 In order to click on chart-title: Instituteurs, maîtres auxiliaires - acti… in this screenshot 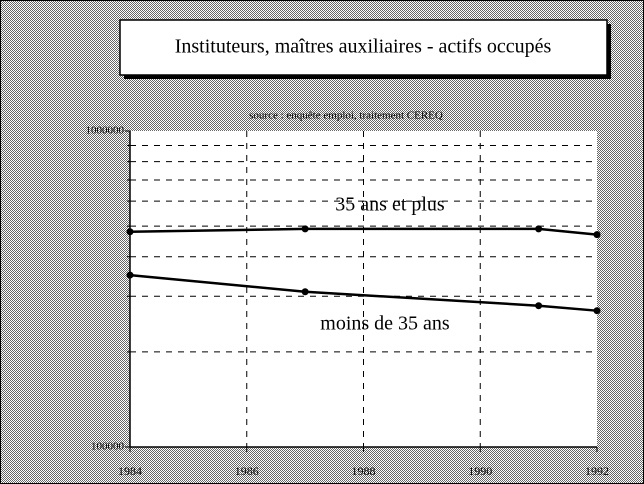, I will do `click(363, 47)`.